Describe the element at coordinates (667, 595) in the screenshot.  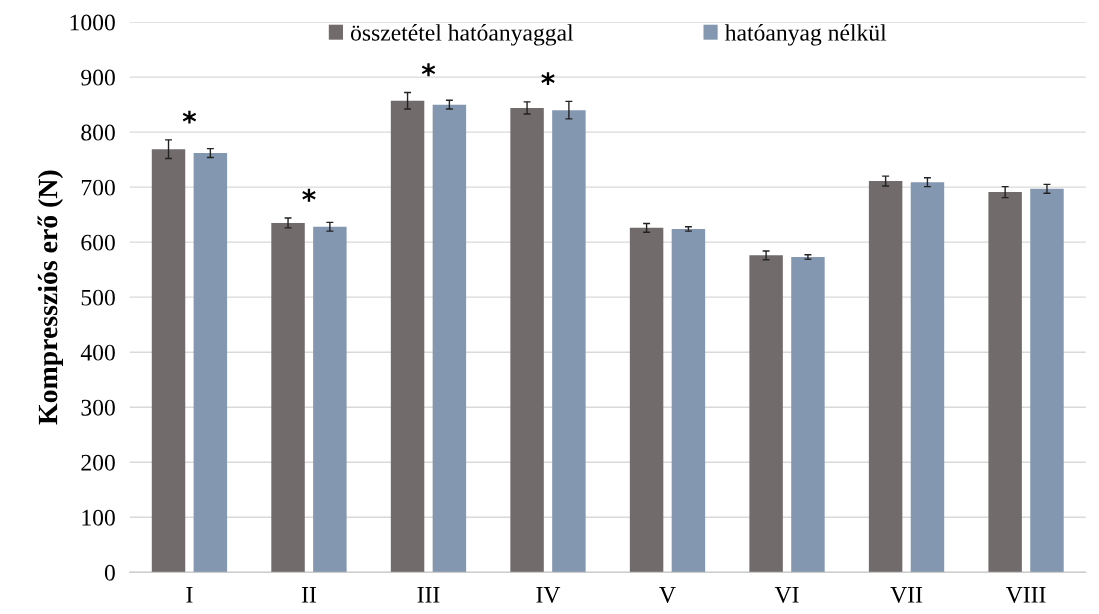
I see `x-tick-label: V` at that location.